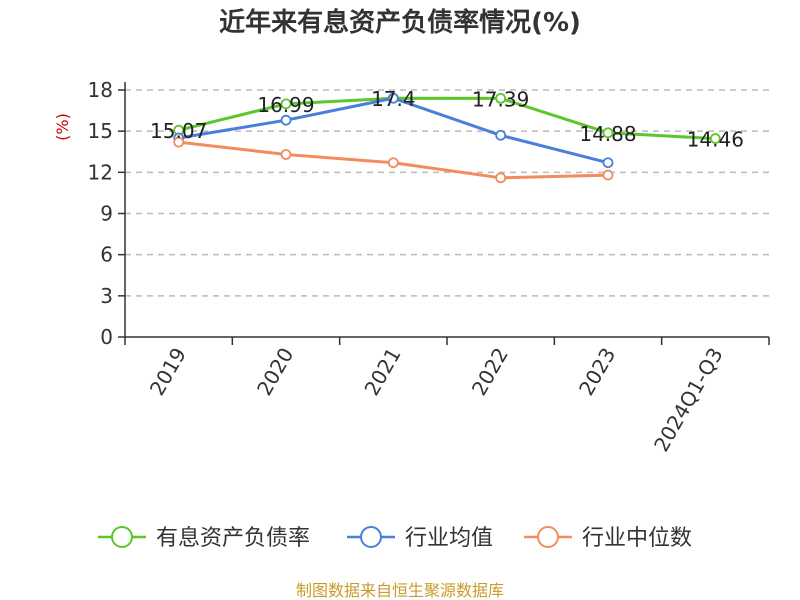 This screenshot has height=600, width=800. Describe the element at coordinates (597, 372) in the screenshot. I see `x-tick-label: 2023` at that location.